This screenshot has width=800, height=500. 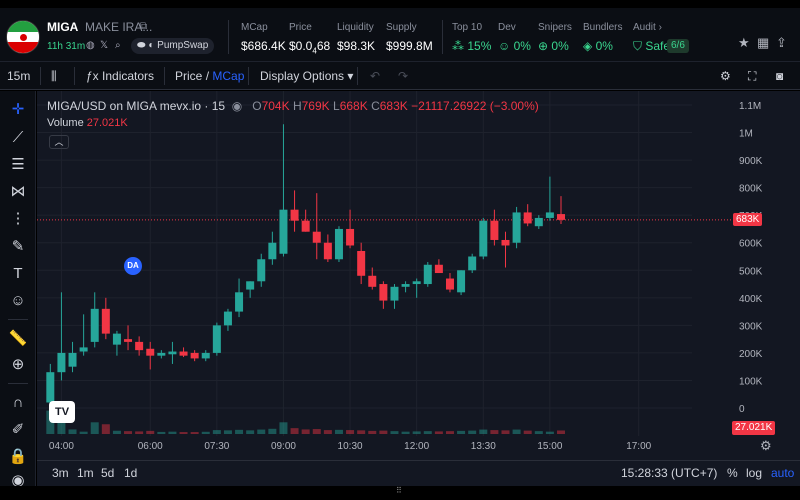 I want to click on candle-type-icon: ⫼, so click(x=54, y=76).